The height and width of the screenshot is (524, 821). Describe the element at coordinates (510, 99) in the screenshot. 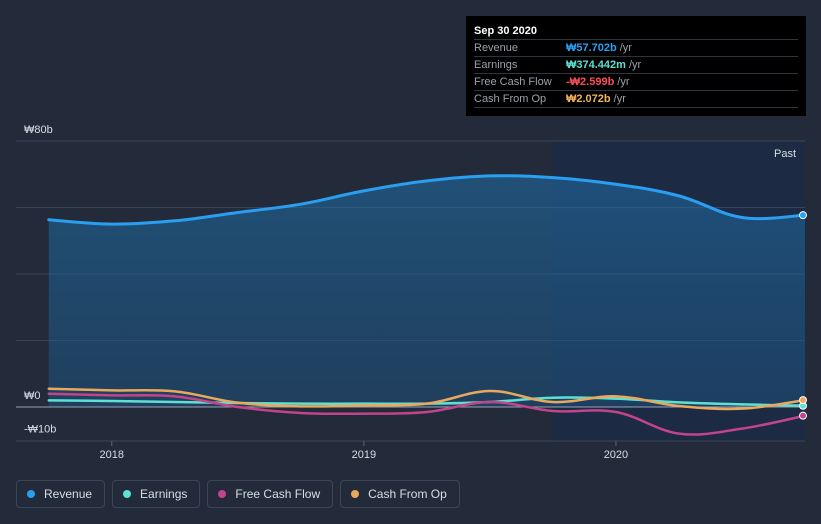

I see `tooltip-label: Cash From Op` at that location.